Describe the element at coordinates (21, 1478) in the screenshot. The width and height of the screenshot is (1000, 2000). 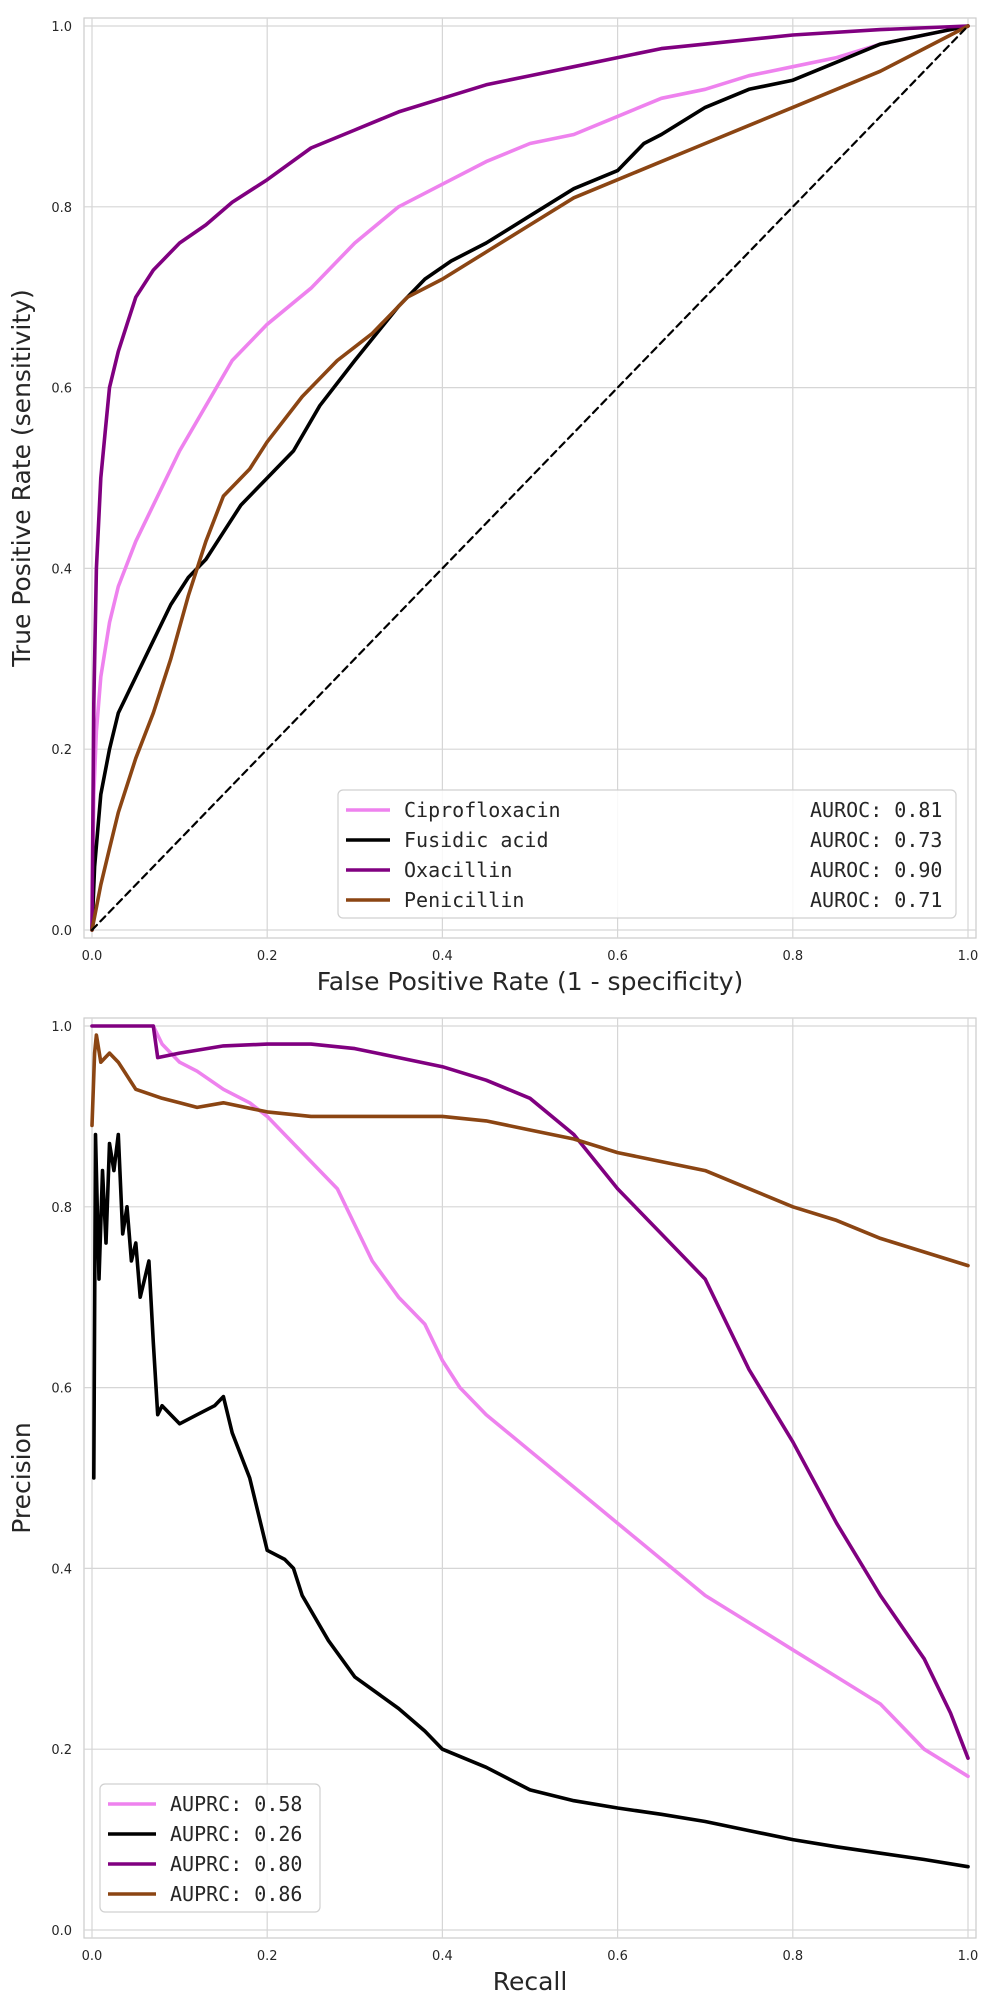
I see `y-axis-label: Precision` at that location.